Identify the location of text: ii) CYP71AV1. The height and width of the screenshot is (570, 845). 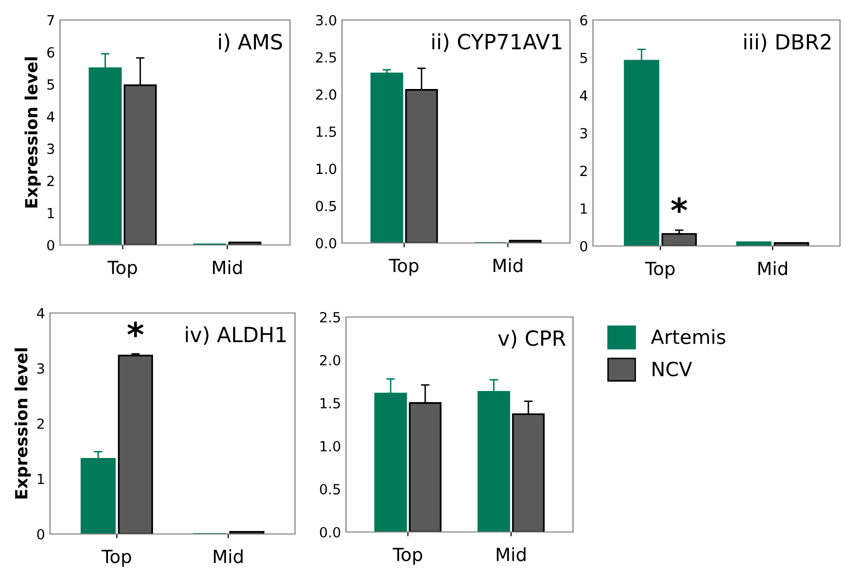
(497, 42).